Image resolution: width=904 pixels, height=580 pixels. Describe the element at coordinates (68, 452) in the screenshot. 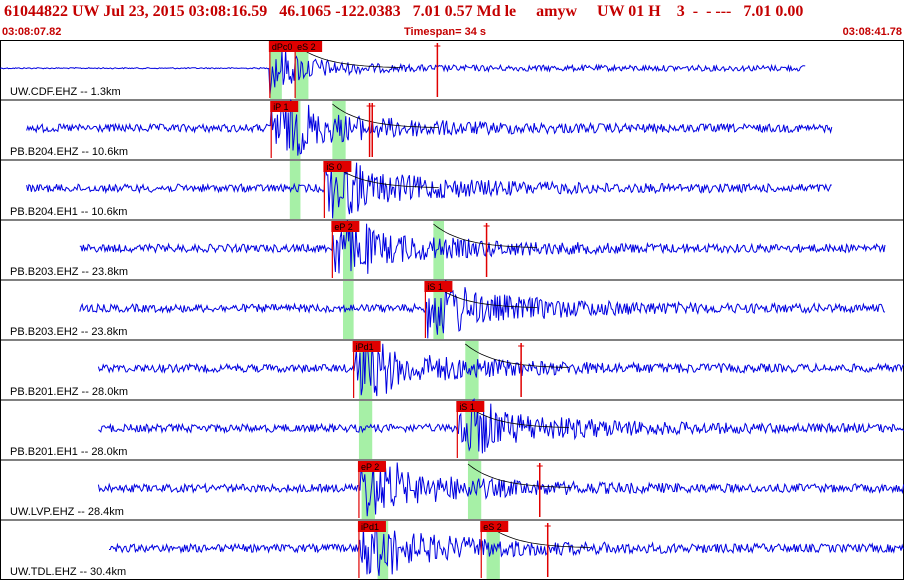

I see `channel-label: PB.B201.EH1 -- 28.0km` at that location.